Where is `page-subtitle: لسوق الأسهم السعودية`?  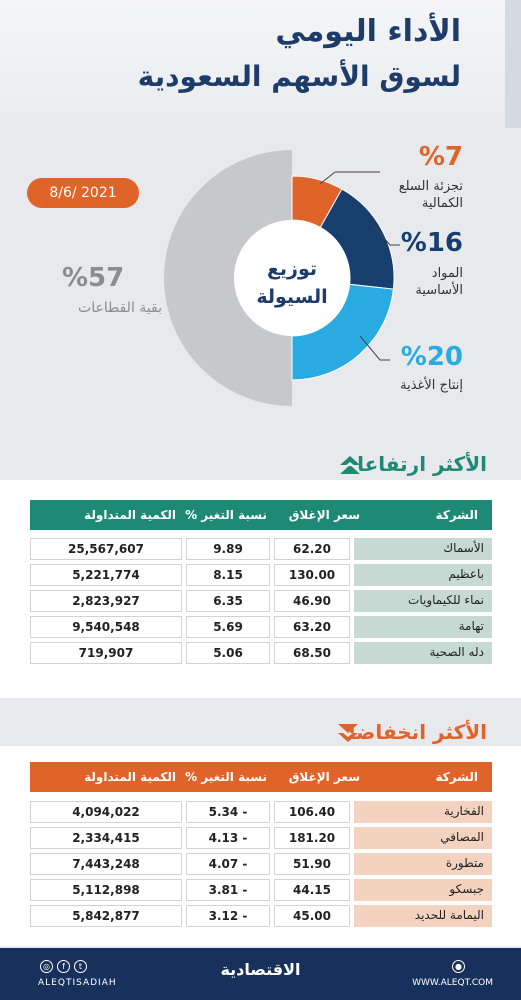 page-subtitle: لسوق الأسهم السعودية is located at coordinates (299, 76).